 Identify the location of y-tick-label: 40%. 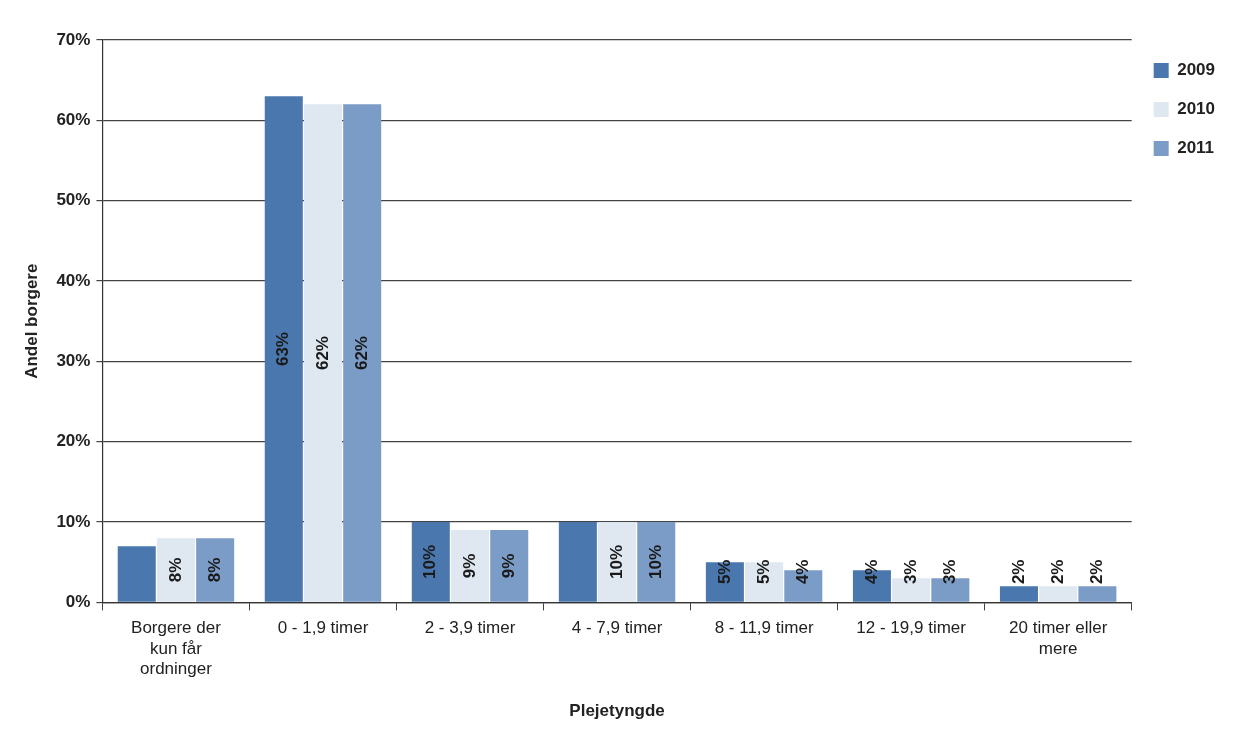
(73, 280).